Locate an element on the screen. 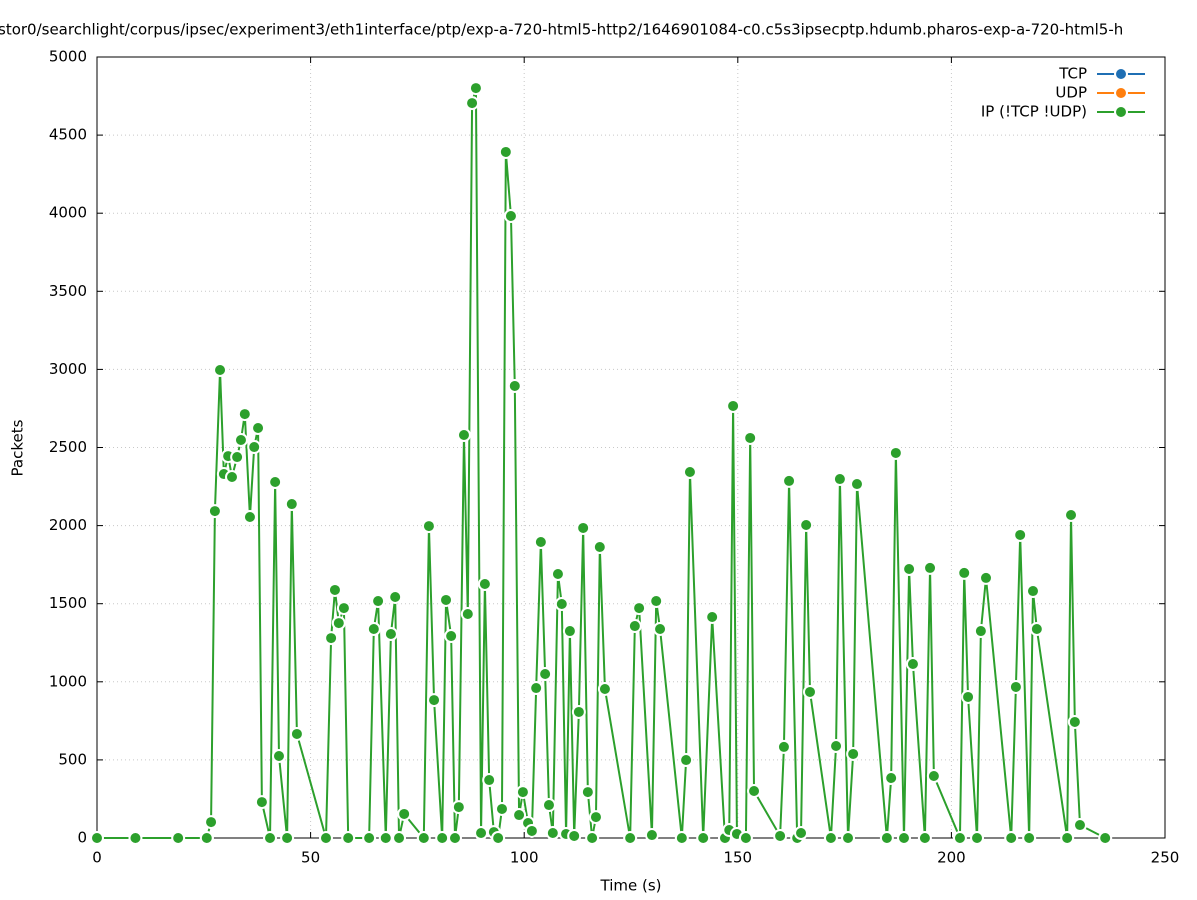 The height and width of the screenshot is (900, 1197). x-tick-label: 150 is located at coordinates (737, 858).